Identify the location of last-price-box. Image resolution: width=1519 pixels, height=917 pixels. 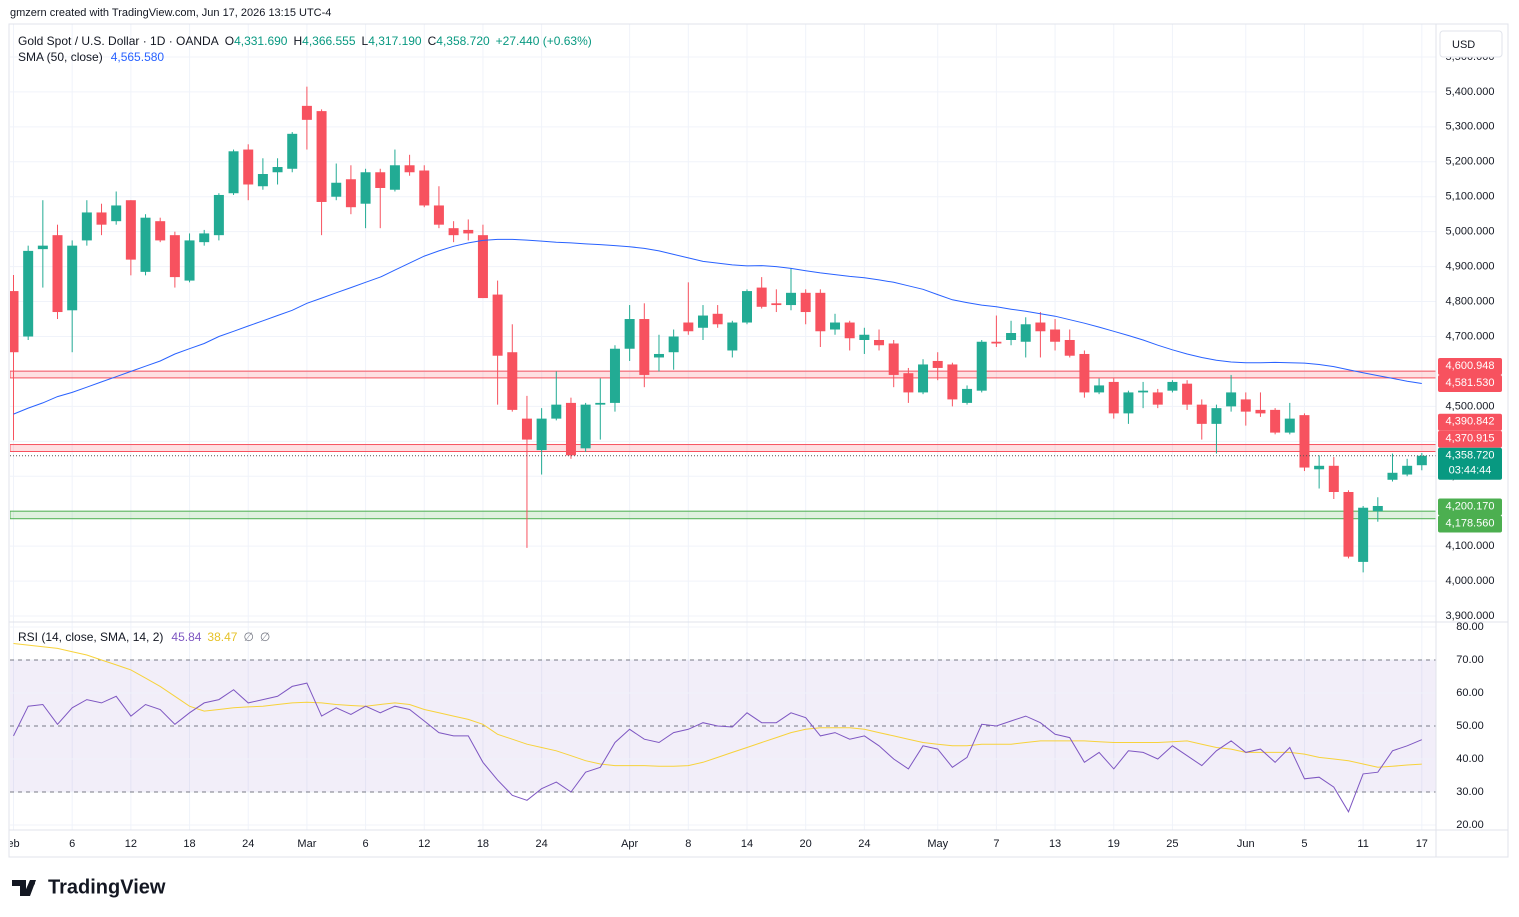
(1470, 463).